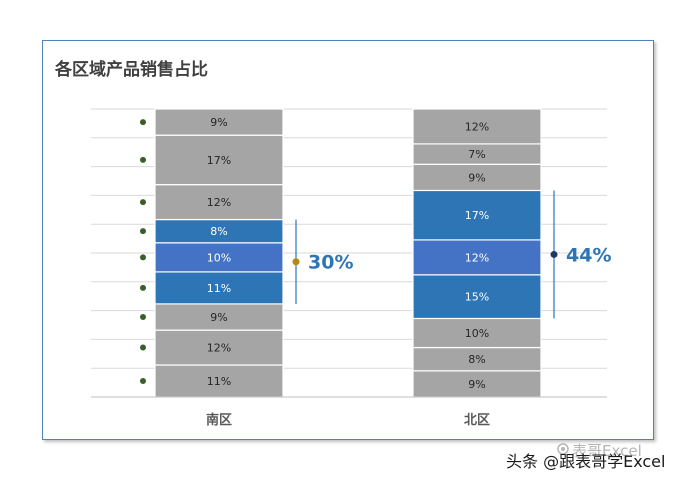  What do you see at coordinates (477, 420) in the screenshot?
I see `category-label: 北区` at bounding box center [477, 420].